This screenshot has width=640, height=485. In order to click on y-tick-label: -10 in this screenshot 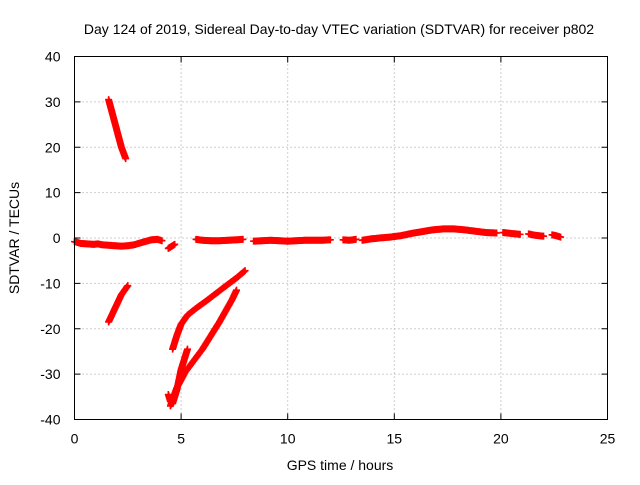, I will do `click(50, 283)`.